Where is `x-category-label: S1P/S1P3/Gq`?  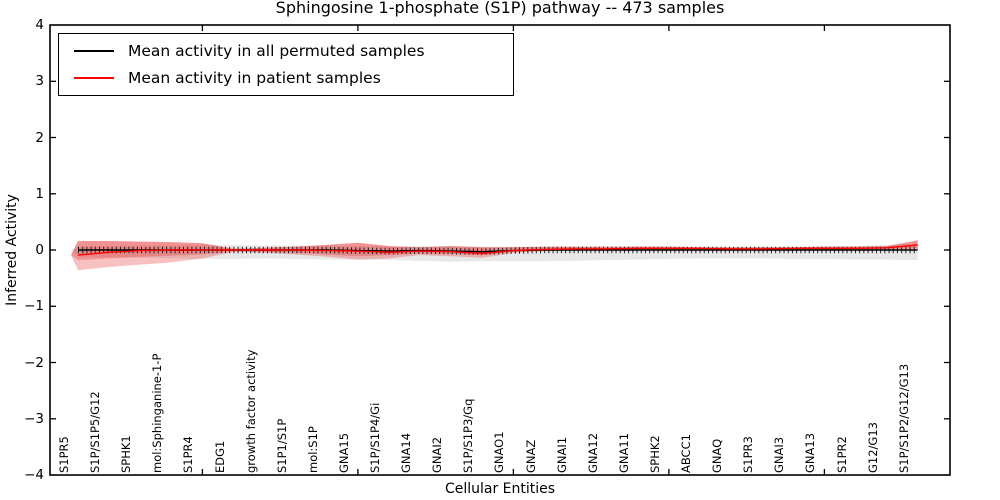
x-category-label: S1P/S1P3/Gq is located at coordinates (468, 435).